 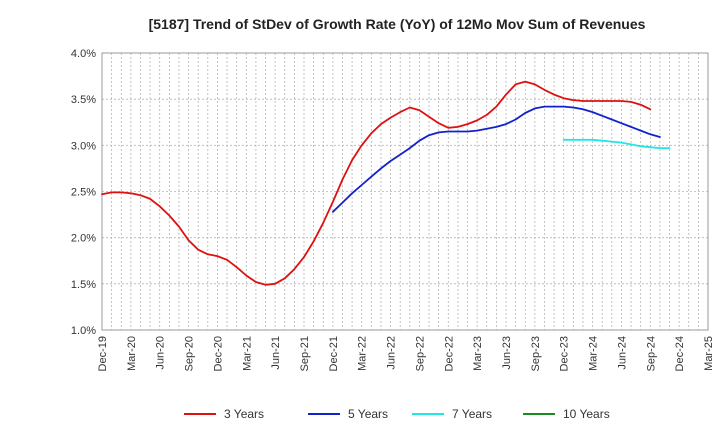 What do you see at coordinates (83, 193) in the screenshot?
I see `y-tick-label: 2.5%` at bounding box center [83, 193].